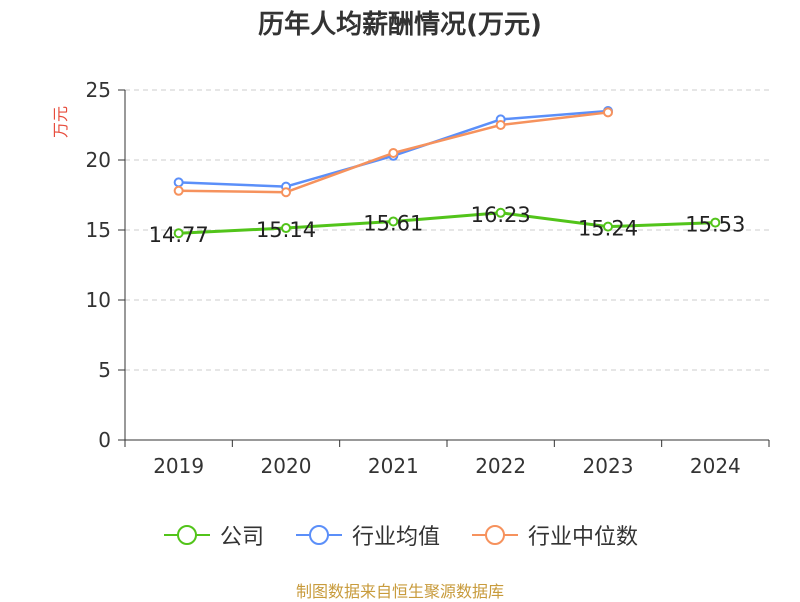 The width and height of the screenshot is (800, 602). Describe the element at coordinates (286, 466) in the screenshot. I see `x-tick-label: 2020` at that location.